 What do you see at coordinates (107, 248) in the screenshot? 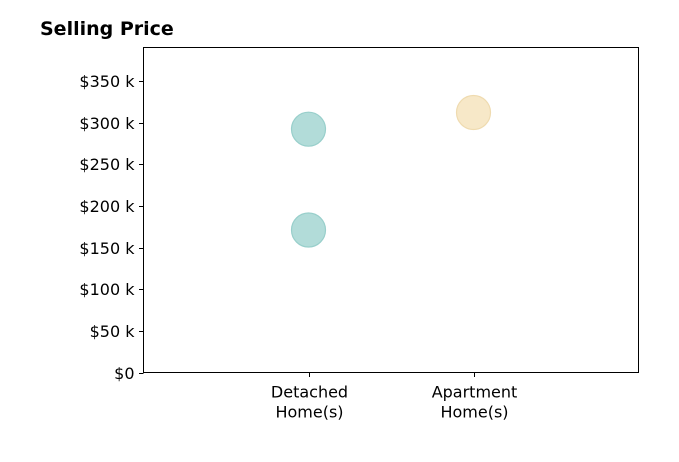
I see `y-tick-label: $150 k` at bounding box center [107, 248].